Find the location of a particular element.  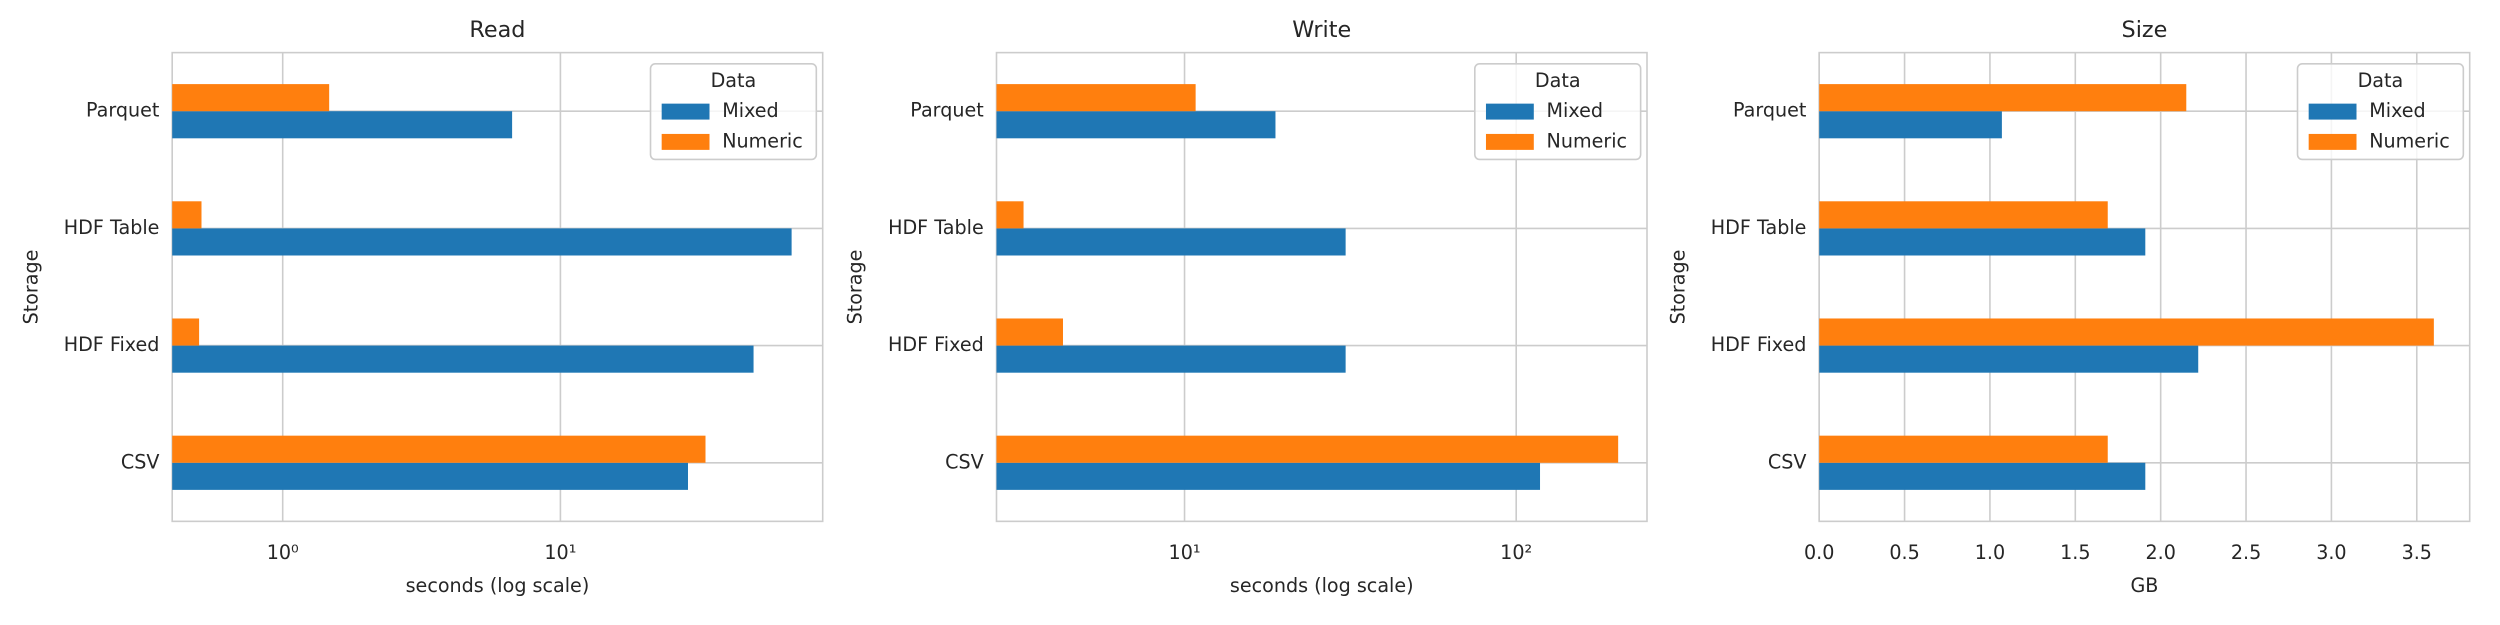

x-tick-label: 1.5 is located at coordinates (2075, 552).